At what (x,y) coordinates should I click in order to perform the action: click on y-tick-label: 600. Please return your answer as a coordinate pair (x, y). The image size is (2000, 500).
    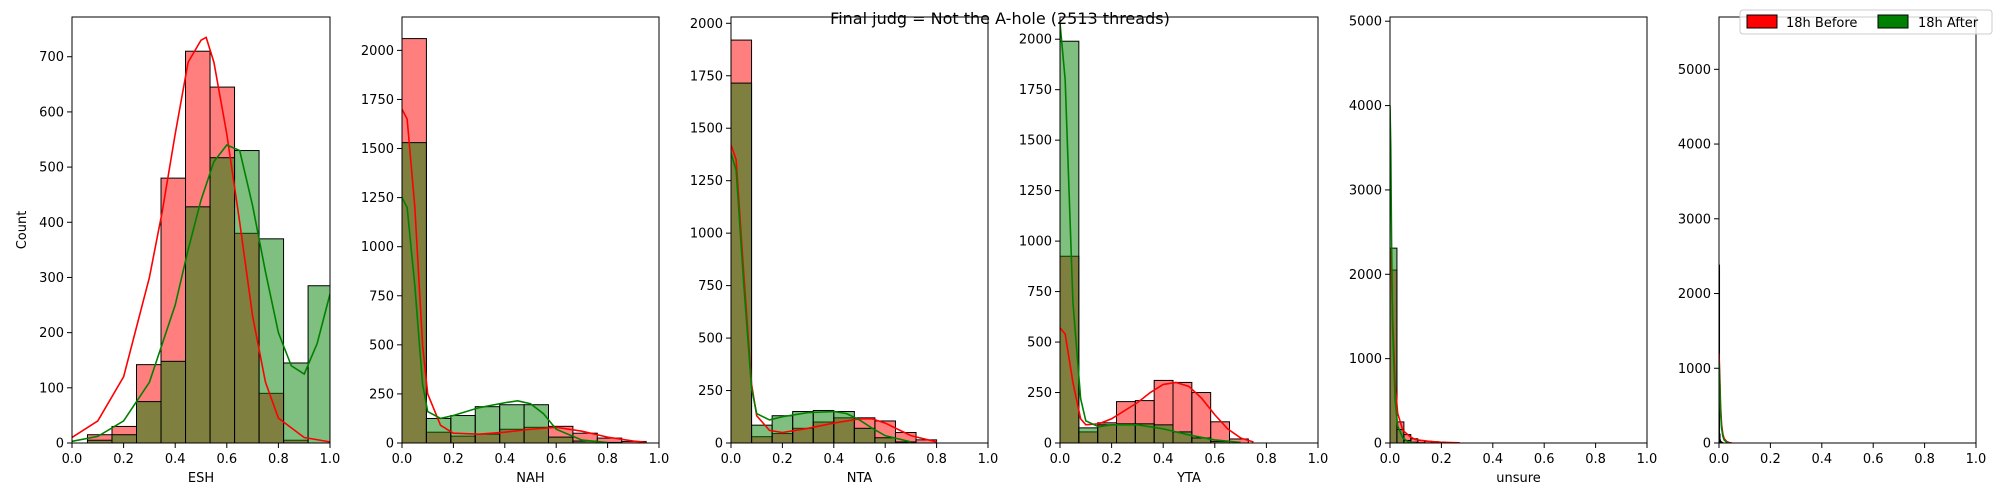
    Looking at the image, I should click on (51, 112).